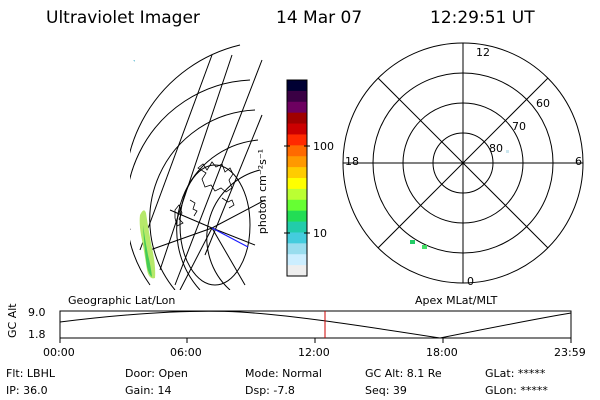 The image size is (600, 400). What do you see at coordinates (263, 191) in the screenshot?
I see `colorbar-unit-label: photon cm⁻²s⁻¹` at bounding box center [263, 191].